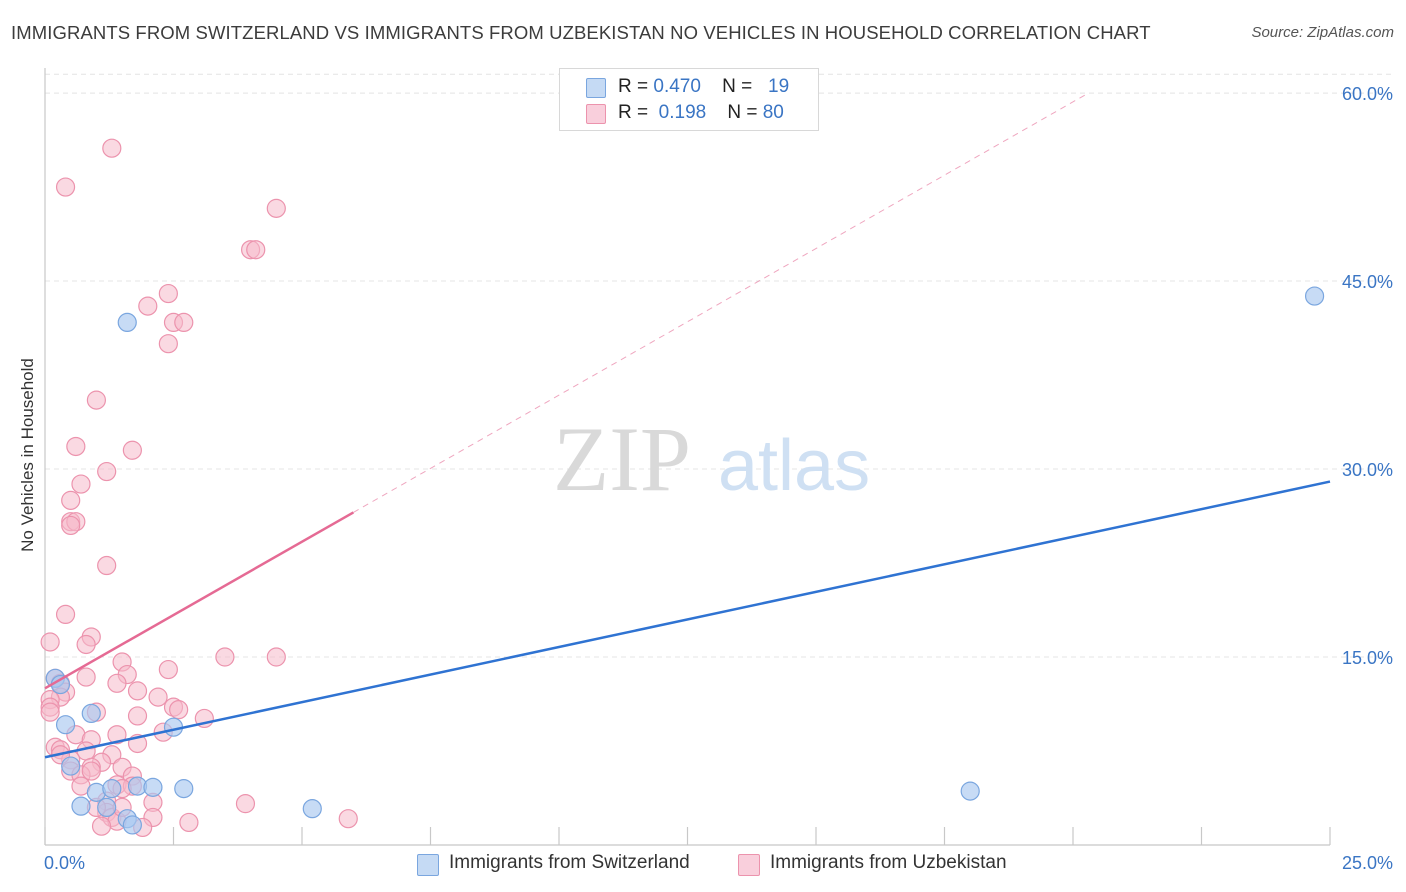 The height and width of the screenshot is (892, 1406). Describe the element at coordinates (622, 459) in the screenshot. I see `watermark-zip: ZIP` at that location.